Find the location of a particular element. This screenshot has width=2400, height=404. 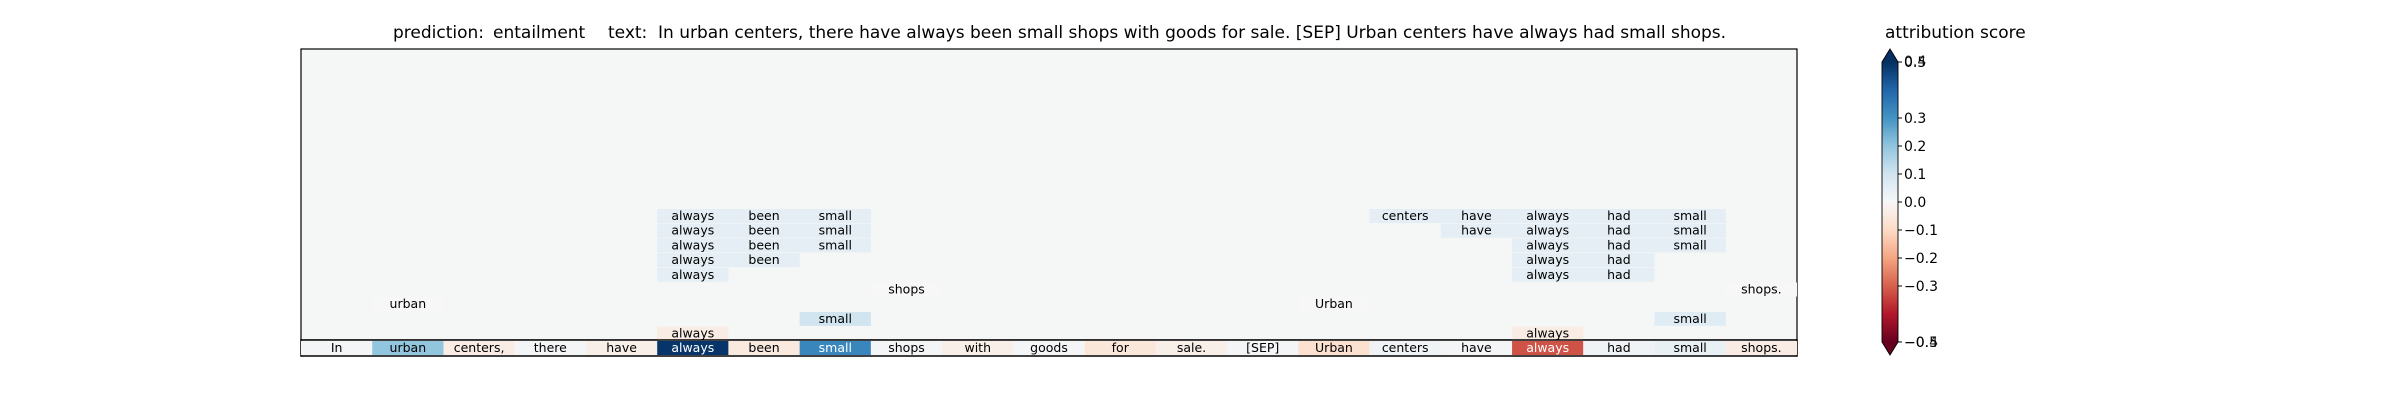

colorbar-title: attribution score is located at coordinates (1955, 33).